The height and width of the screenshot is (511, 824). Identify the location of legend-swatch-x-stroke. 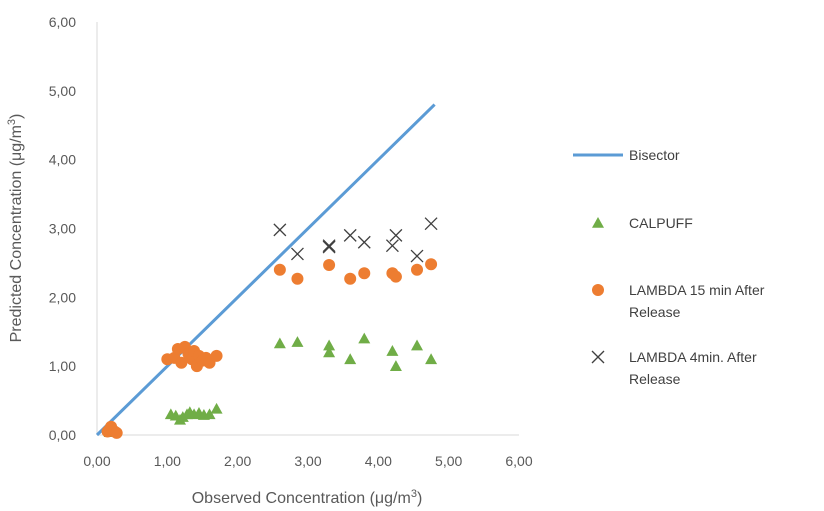
(598, 357).